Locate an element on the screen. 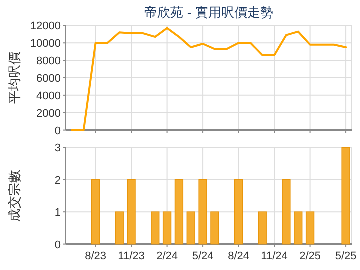 The width and height of the screenshot is (360, 270). x-tick-label: 5/25 is located at coordinates (346, 256).